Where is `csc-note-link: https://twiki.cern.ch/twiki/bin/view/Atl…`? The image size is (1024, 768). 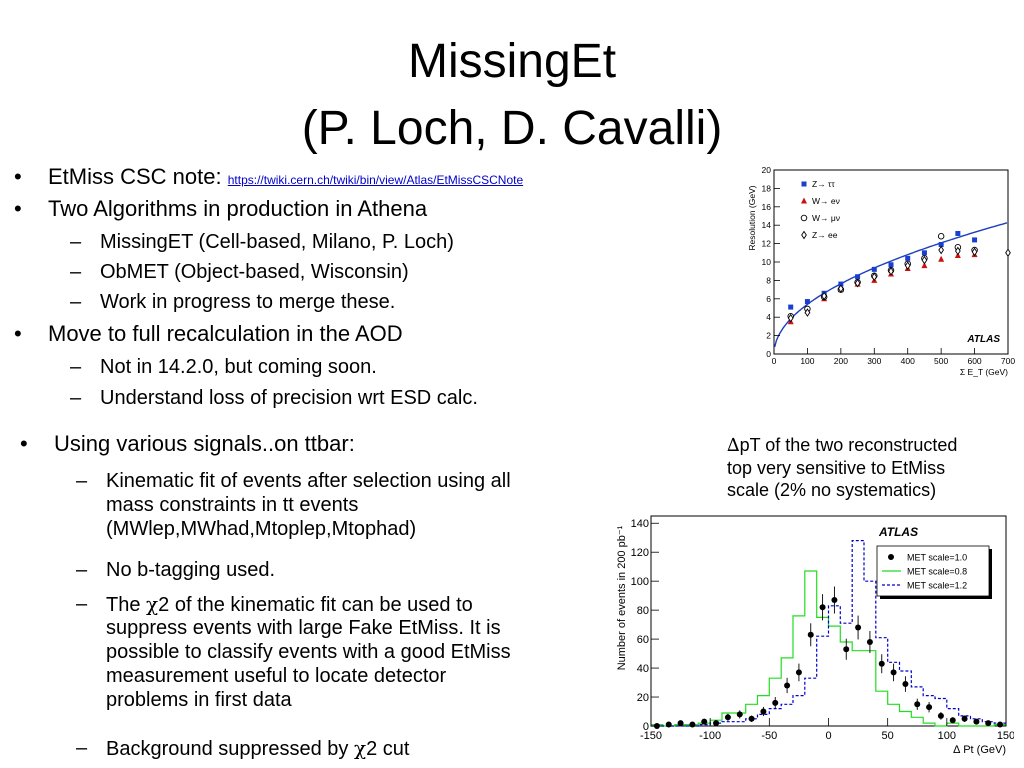
csc-note-link: https://twiki.cern.ch/twiki/bin/view/Atl… is located at coordinates (375, 180).